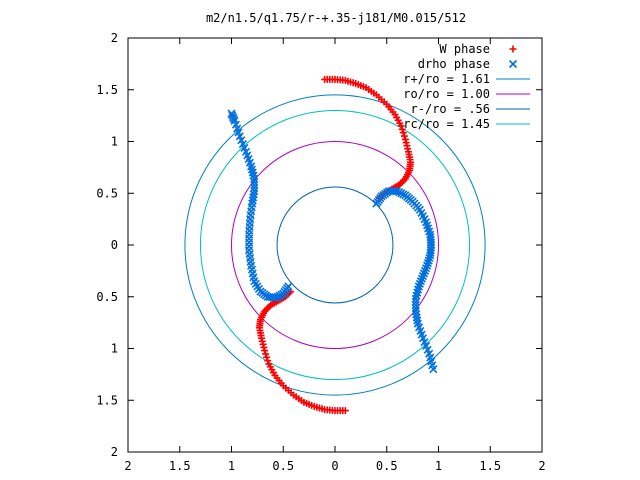 Image resolution: width=640 pixels, height=480 pixels. What do you see at coordinates (450, 109) in the screenshot?
I see `legend-label: r-/ro = .56` at bounding box center [450, 109].